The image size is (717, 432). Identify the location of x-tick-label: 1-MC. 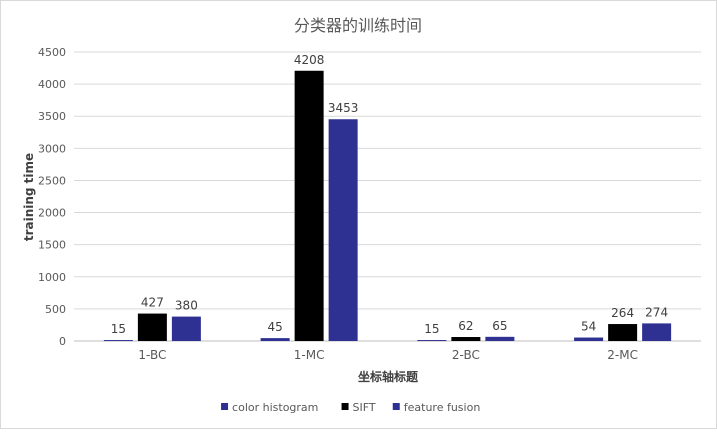
(309, 355).